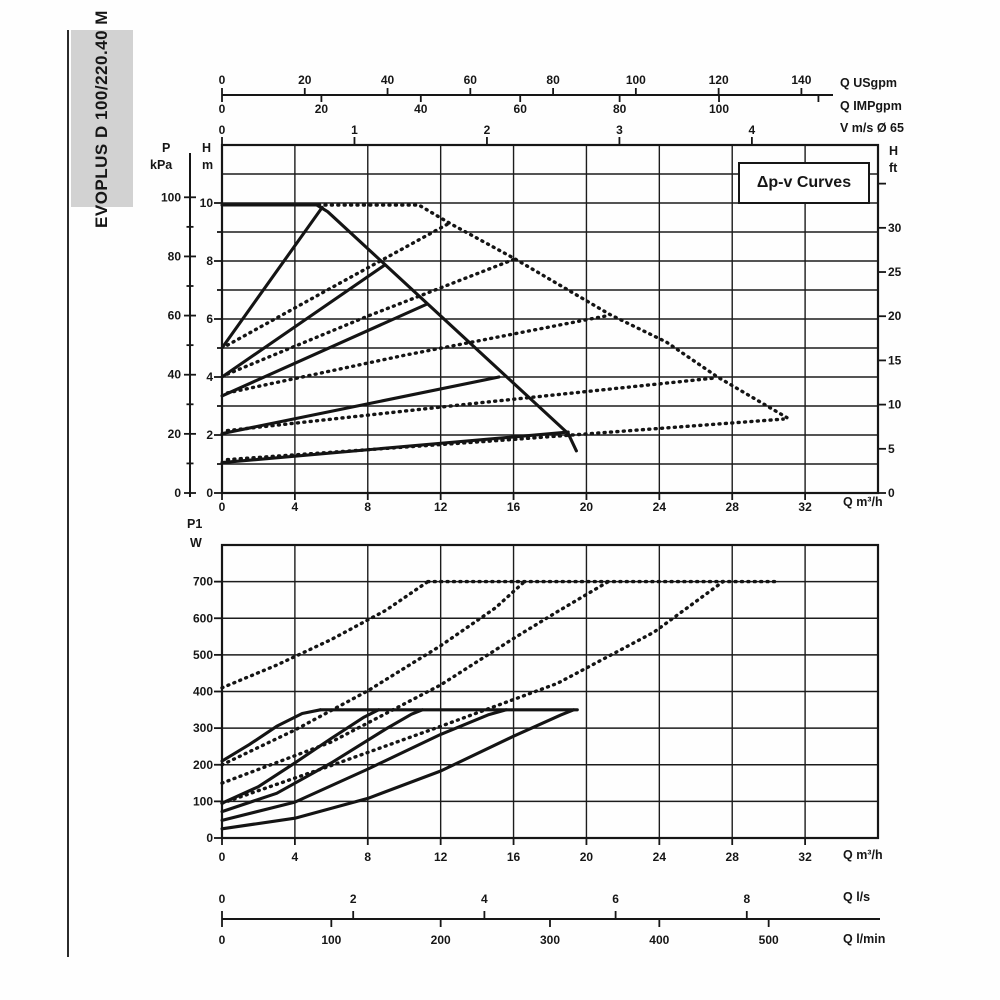 The height and width of the screenshot is (1000, 1000). What do you see at coordinates (893, 168) in the screenshot?
I see `h-ft-axis-label-ft: ft` at bounding box center [893, 168].